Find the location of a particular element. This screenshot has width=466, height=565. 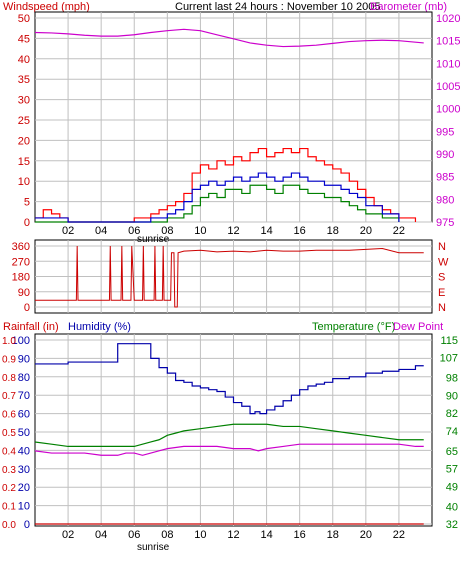

wind-y-tick-label: 35 is located at coordinates (24, 80).